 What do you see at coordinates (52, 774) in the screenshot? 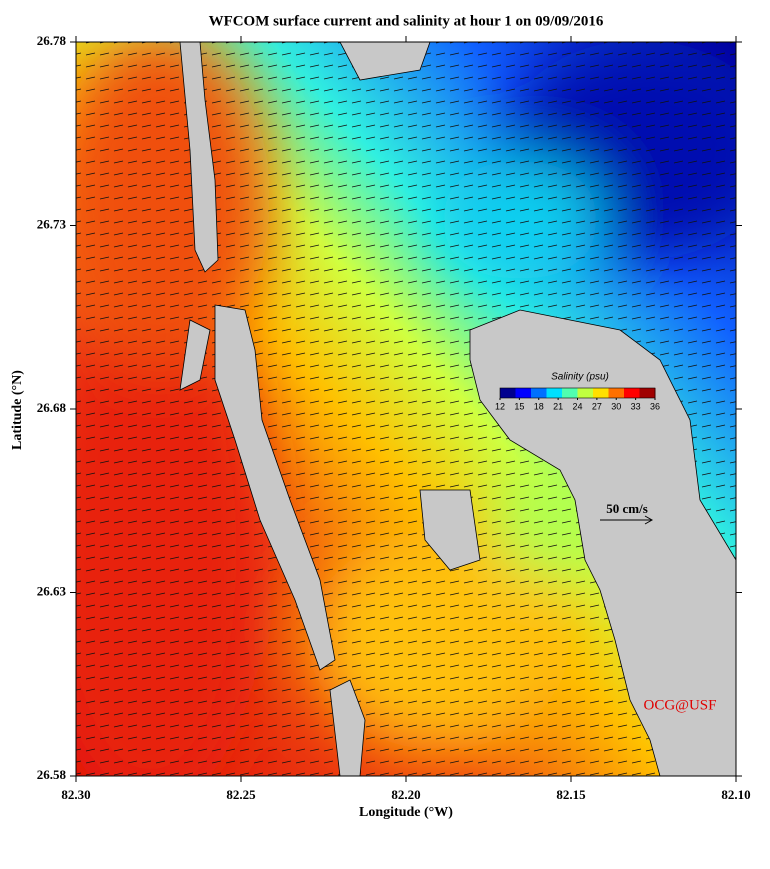
I see `y-tick-label: 26.58` at bounding box center [52, 774].